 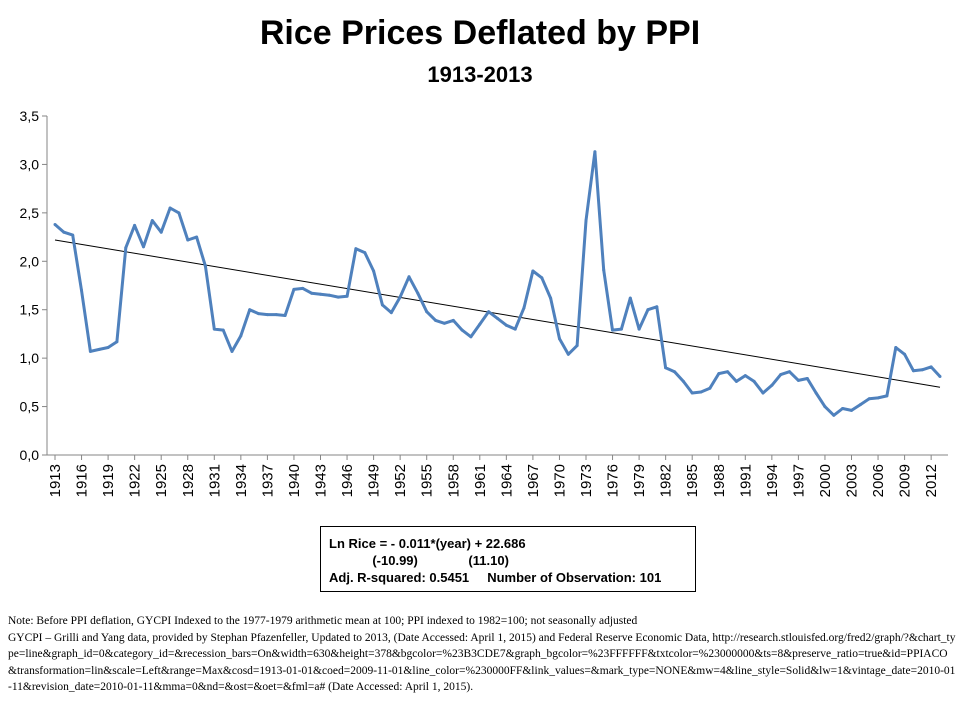 I want to click on regression-equation: Ln Rice = - 0.011*(year) + 22.686, so click(x=427, y=543).